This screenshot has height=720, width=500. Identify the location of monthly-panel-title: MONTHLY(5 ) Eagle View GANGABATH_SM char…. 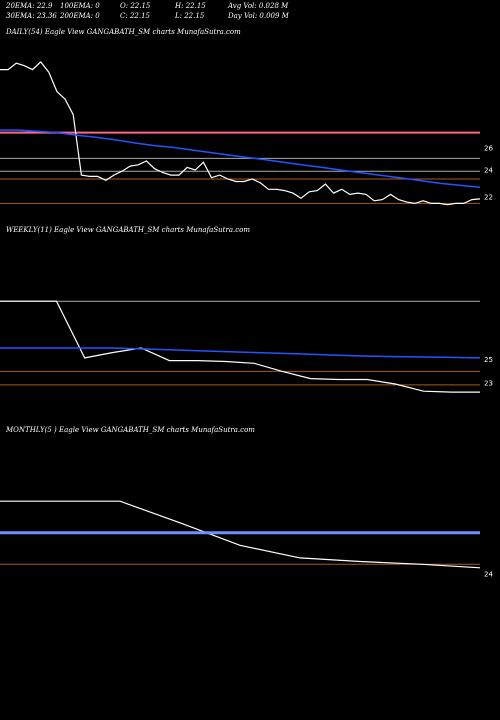
(130, 430).